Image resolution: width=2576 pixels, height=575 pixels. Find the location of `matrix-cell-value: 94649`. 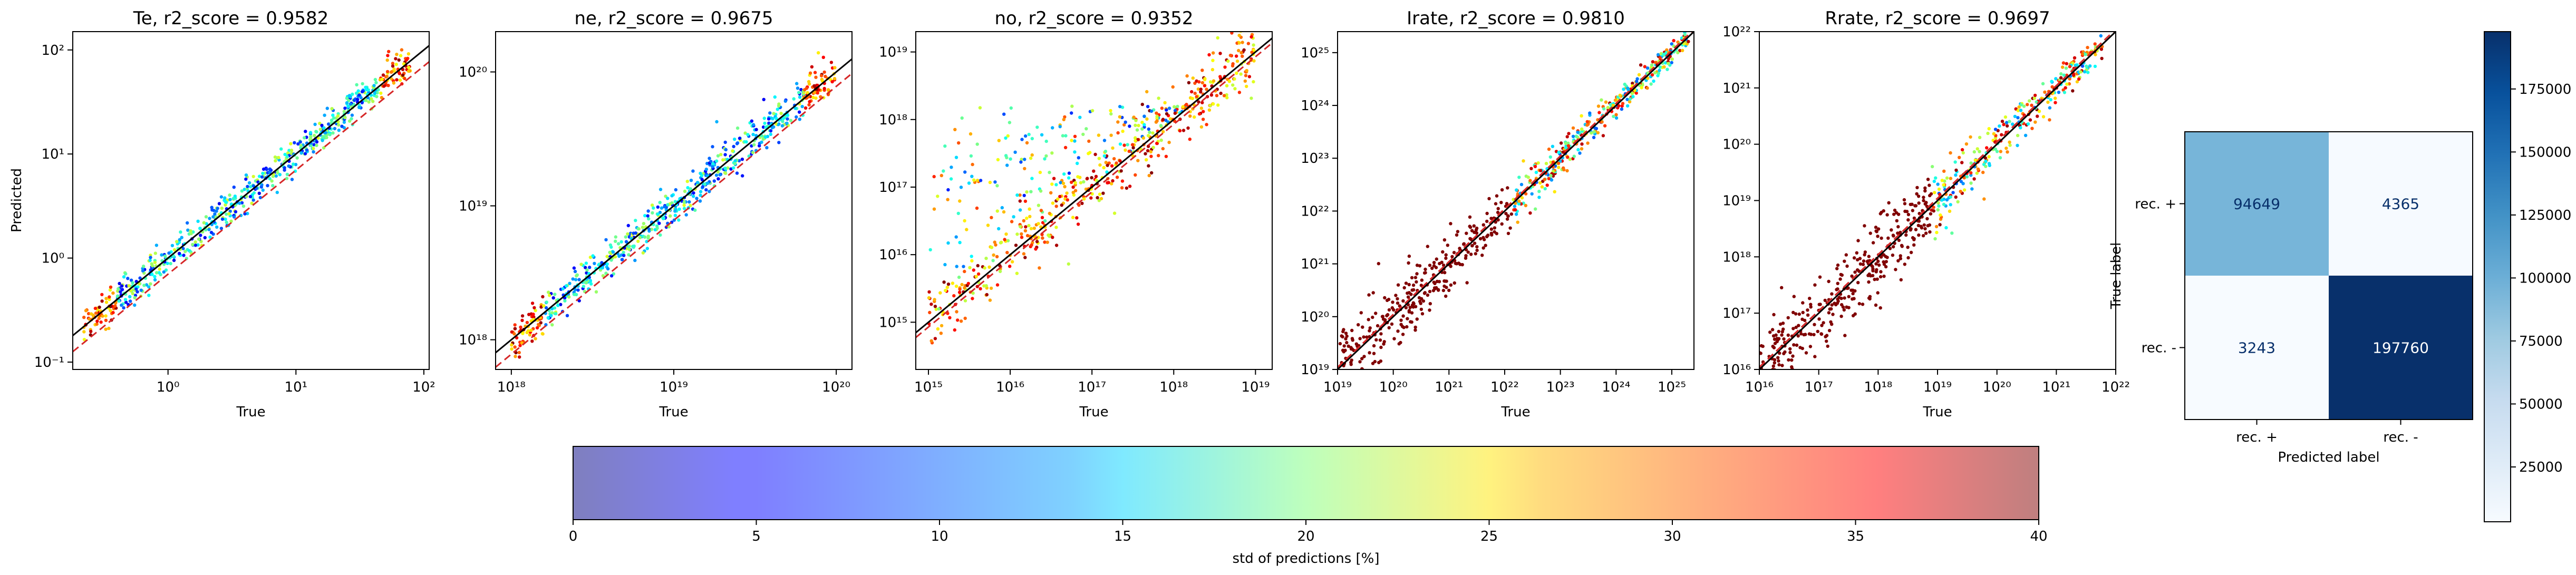

matrix-cell-value: 94649 is located at coordinates (2256, 204).